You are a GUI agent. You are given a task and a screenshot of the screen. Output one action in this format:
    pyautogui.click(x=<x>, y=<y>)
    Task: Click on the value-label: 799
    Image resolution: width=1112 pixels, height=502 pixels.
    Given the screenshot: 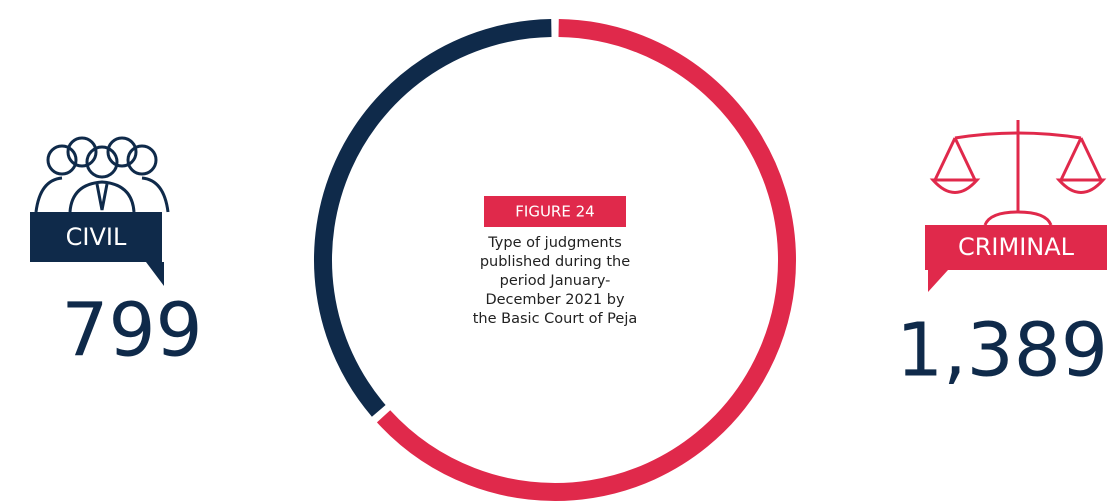 What is the action you would take?
    pyautogui.click(x=131, y=331)
    